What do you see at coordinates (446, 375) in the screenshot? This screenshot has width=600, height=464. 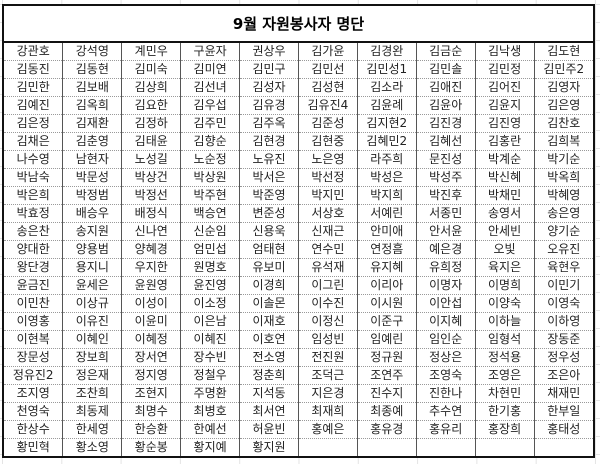 I see `name-cell: 조영숙` at bounding box center [446, 375].